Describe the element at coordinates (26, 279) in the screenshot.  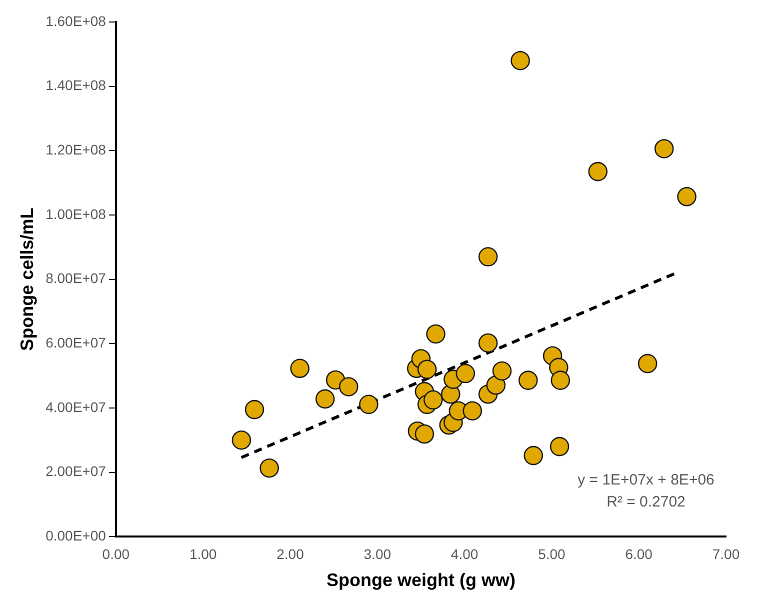
I see `y-axis-title: Sponge cells/mL` at that location.